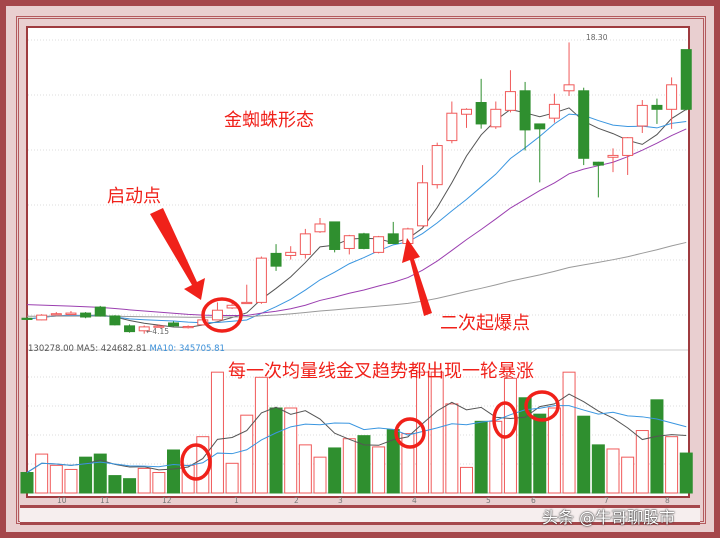  What do you see at coordinates (62, 500) in the screenshot?
I see `x-tick-label: 10` at bounding box center [62, 500].